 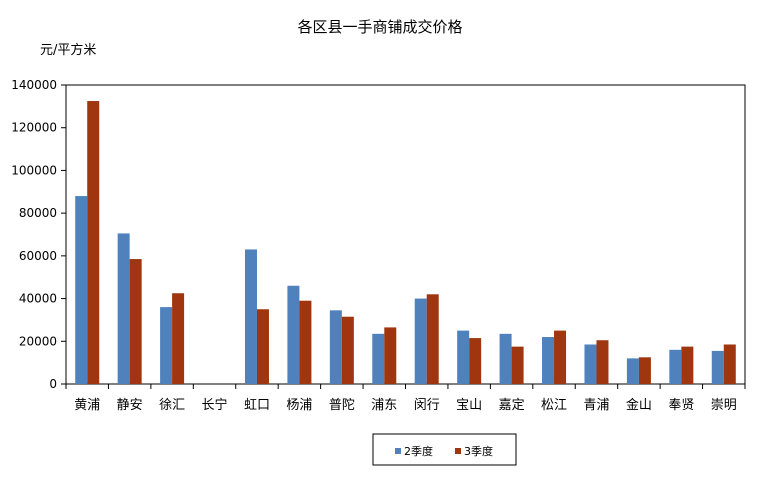 I want to click on y-tick-label: 60000, so click(x=38, y=256).